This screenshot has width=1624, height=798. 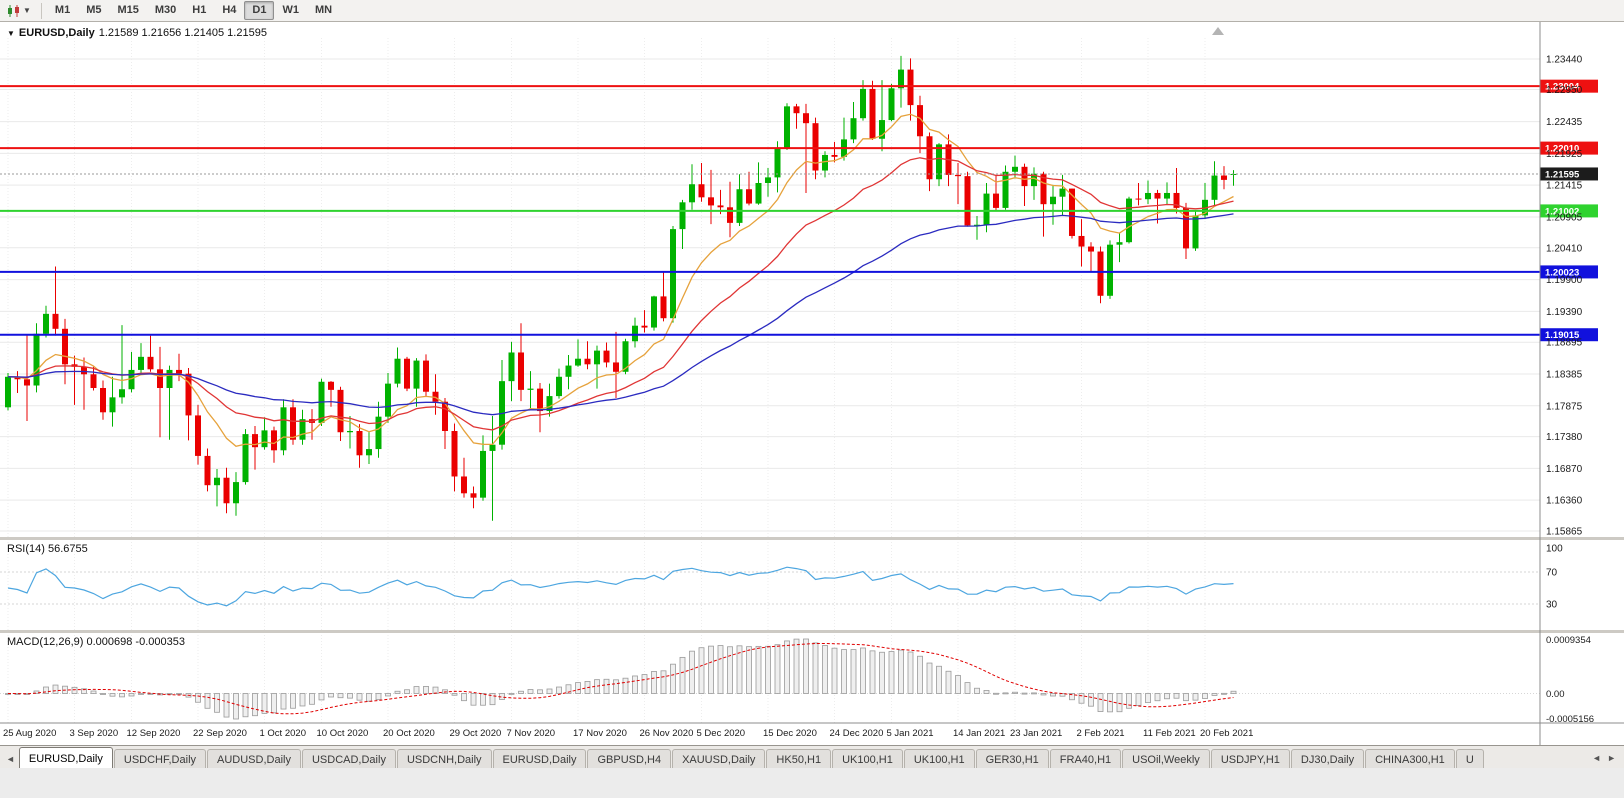 What do you see at coordinates (128, 10) in the screenshot?
I see `timeframe-button-m15: M15` at bounding box center [128, 10].